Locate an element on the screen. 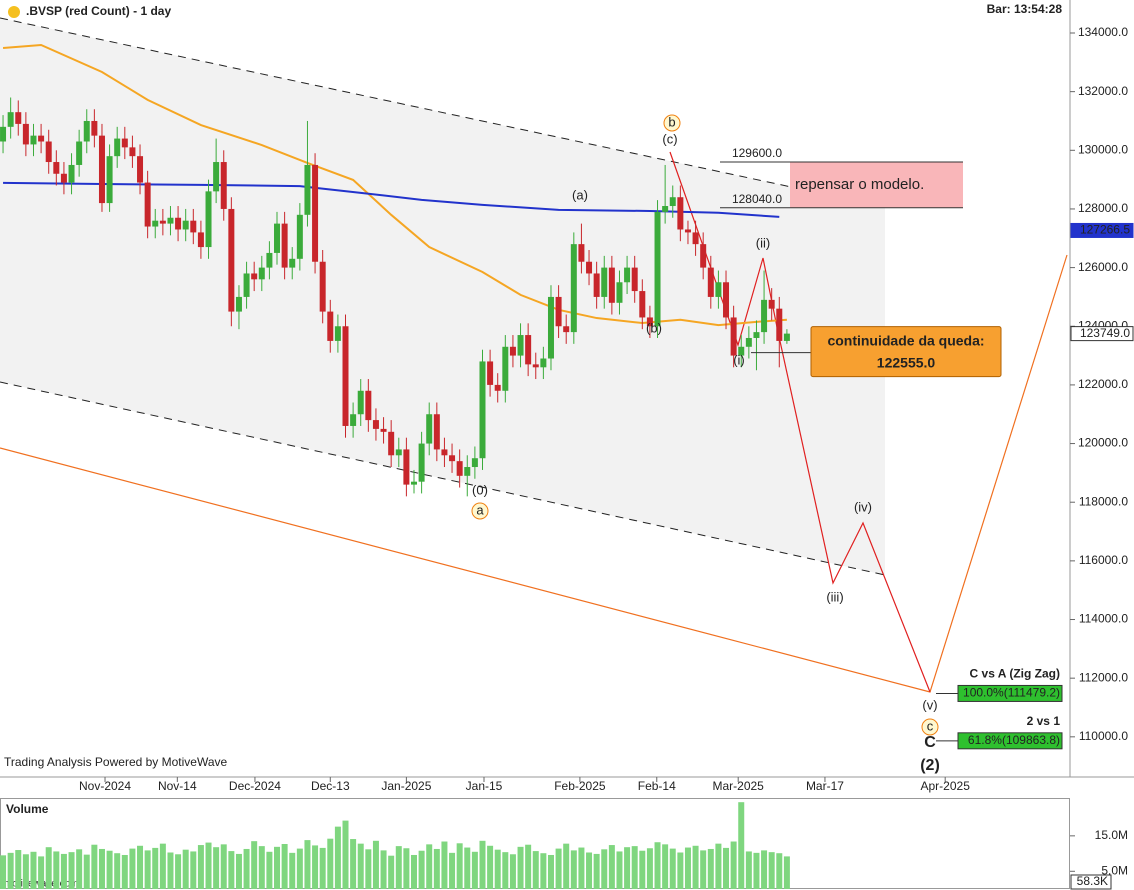 The height and width of the screenshot is (890, 1134). y-tick-label: 116000.0 is located at coordinates (1103, 560).